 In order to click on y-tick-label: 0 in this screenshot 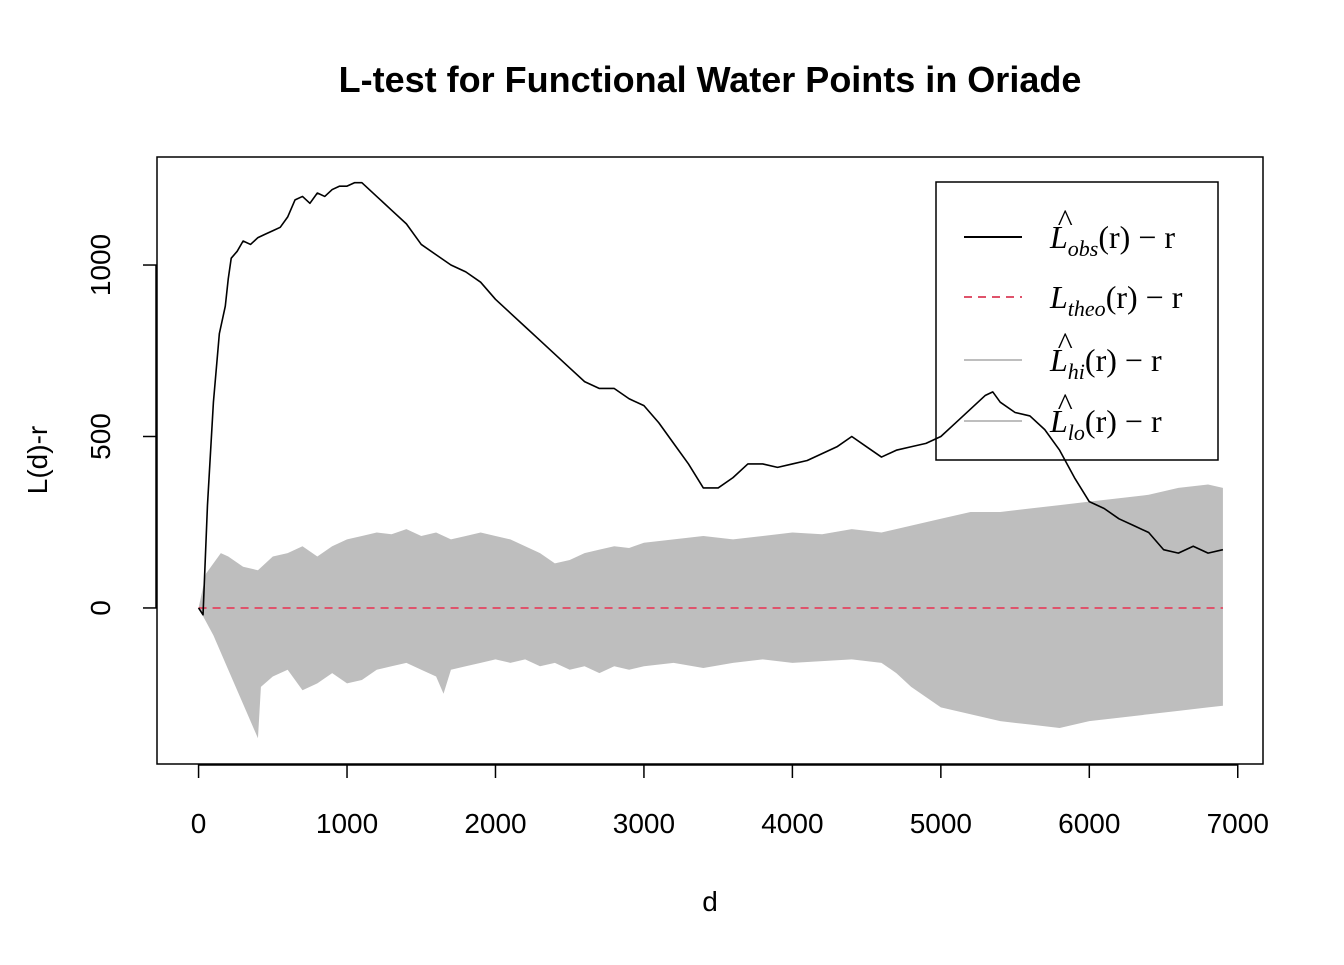, I will do `click(100, 608)`.